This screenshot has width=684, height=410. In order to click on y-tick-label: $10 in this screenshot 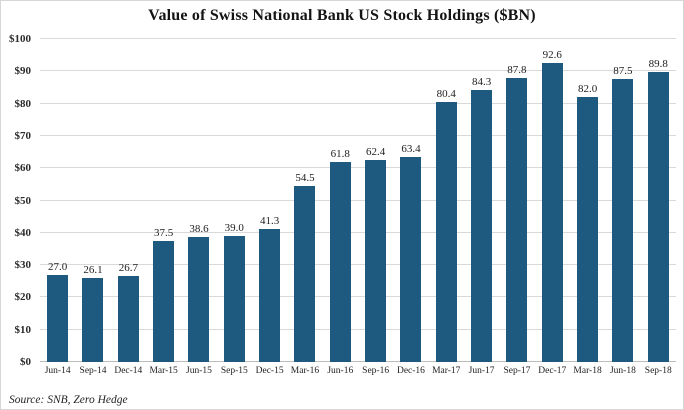, I will do `click(23, 329)`.